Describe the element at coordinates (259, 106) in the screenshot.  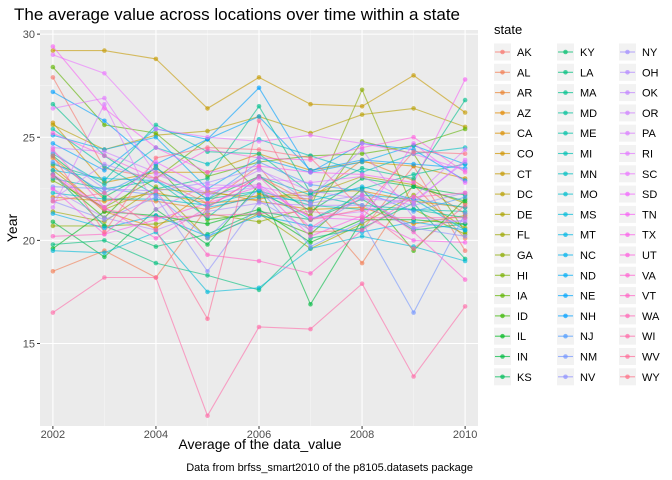
I see `point-ma-2006` at that location.